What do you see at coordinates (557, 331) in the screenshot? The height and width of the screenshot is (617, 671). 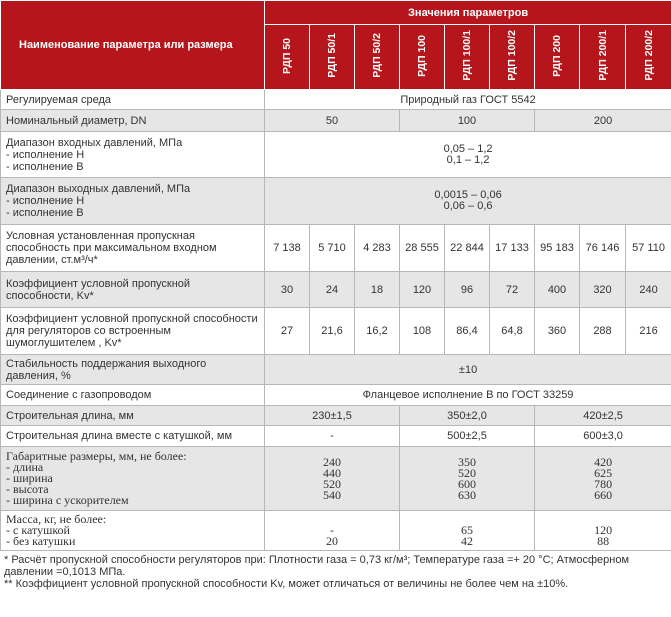 I see `row-value: 360` at bounding box center [557, 331].